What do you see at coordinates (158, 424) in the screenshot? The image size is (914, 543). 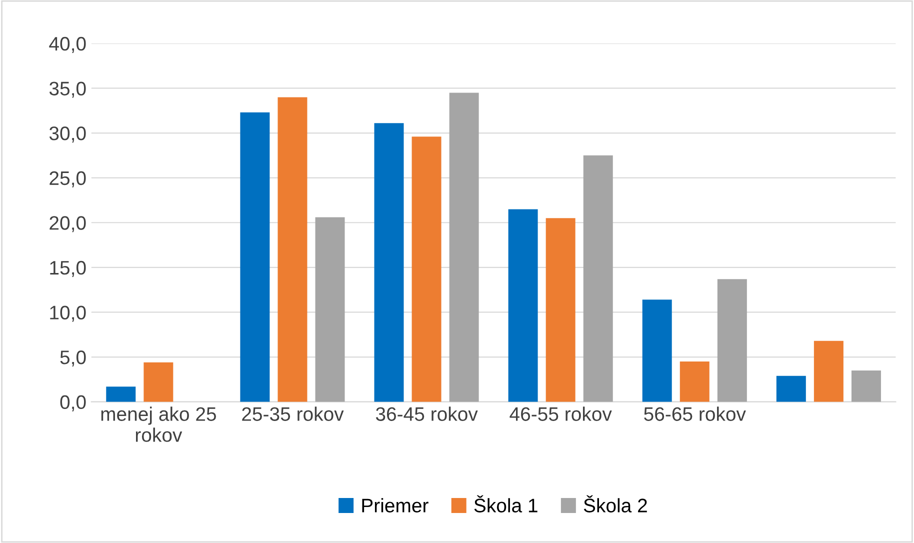 I see `x-tick-label: menej ako 25 rokov` at bounding box center [158, 424].